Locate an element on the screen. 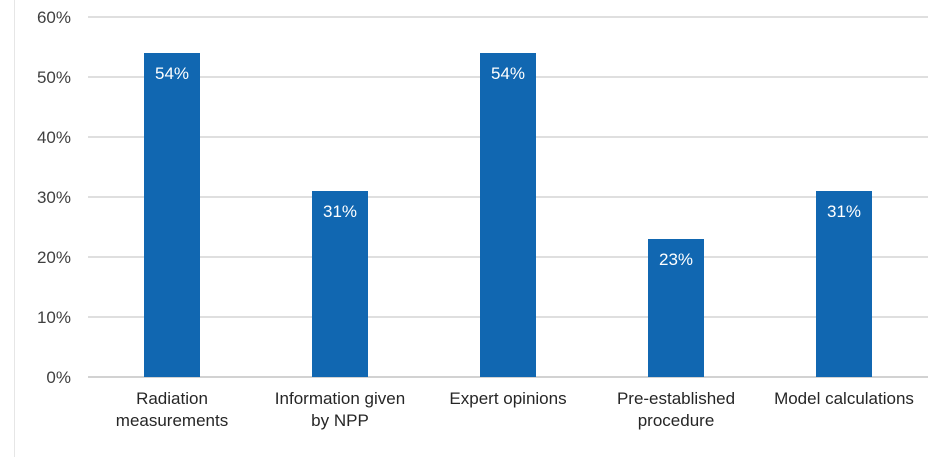 The image size is (937, 457). y-tick-label: 0% is located at coordinates (58, 377).